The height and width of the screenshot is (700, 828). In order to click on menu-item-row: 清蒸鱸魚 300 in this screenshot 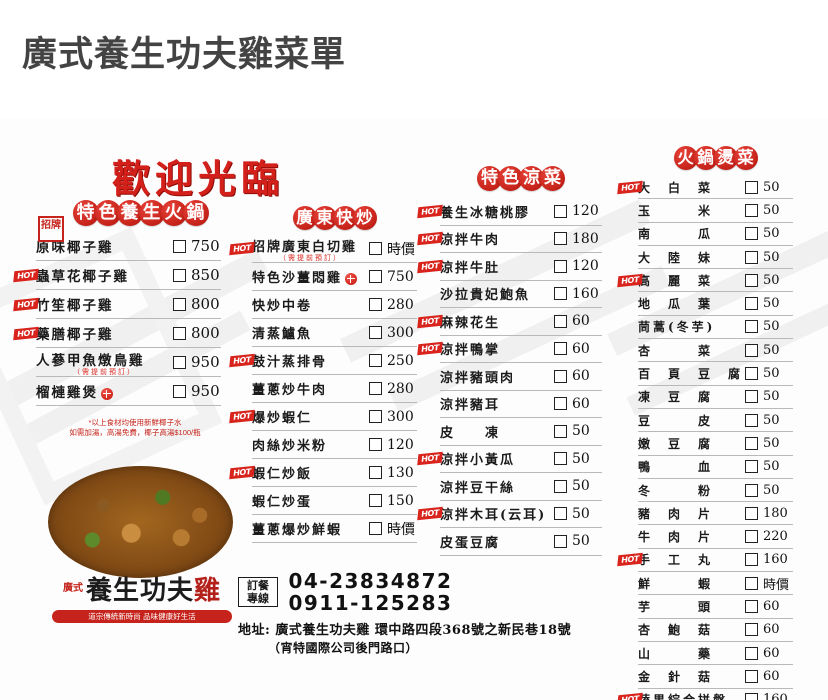, I will do `click(334, 333)`.